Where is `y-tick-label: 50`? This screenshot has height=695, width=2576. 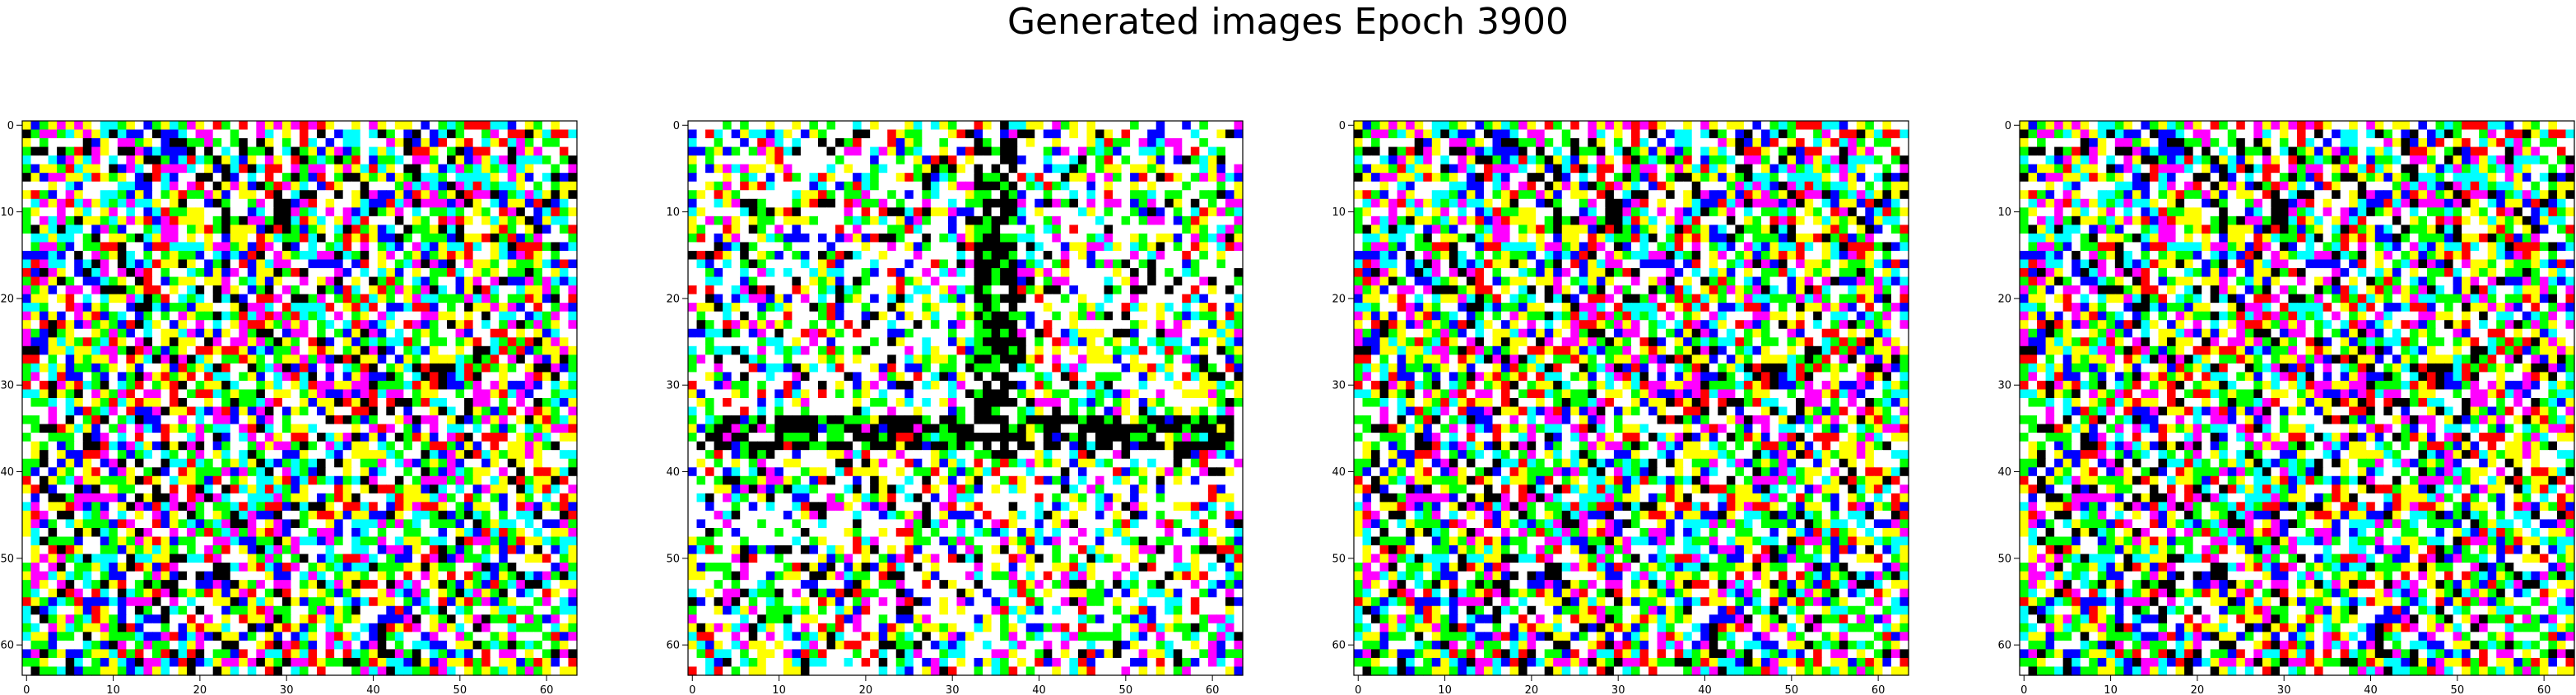 y-tick-label: 50 is located at coordinates (7, 559).